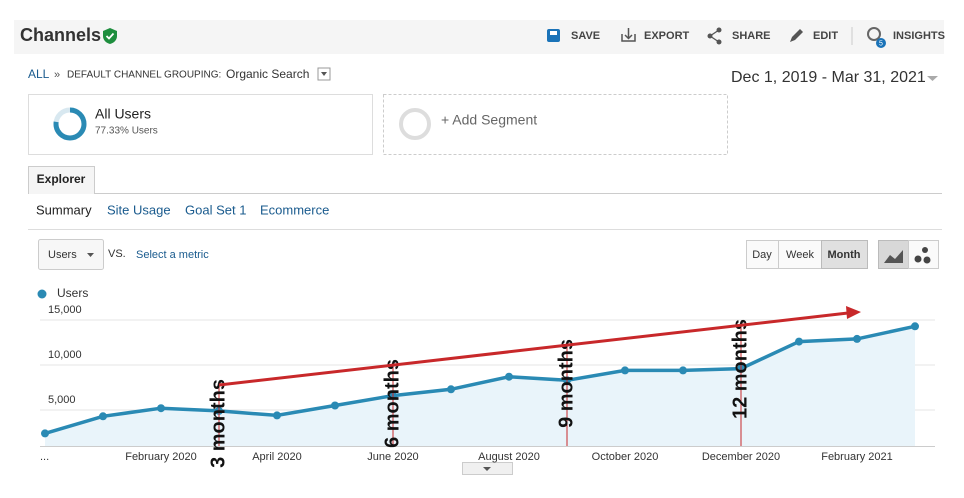 This screenshot has width=964, height=498. I want to click on collapse-arrow, so click(487, 469).